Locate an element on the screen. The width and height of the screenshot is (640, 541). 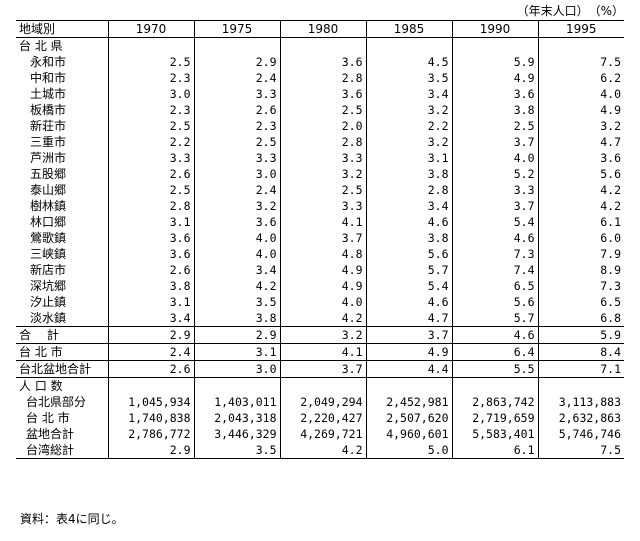
value-cell: 3.8 is located at coordinates (494, 110).